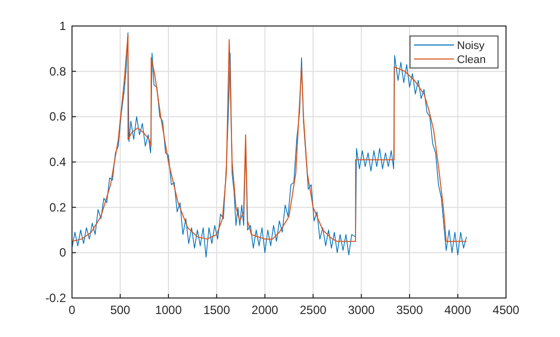 The image size is (560, 337). I want to click on y-tick-label: 0.4, so click(57, 162).